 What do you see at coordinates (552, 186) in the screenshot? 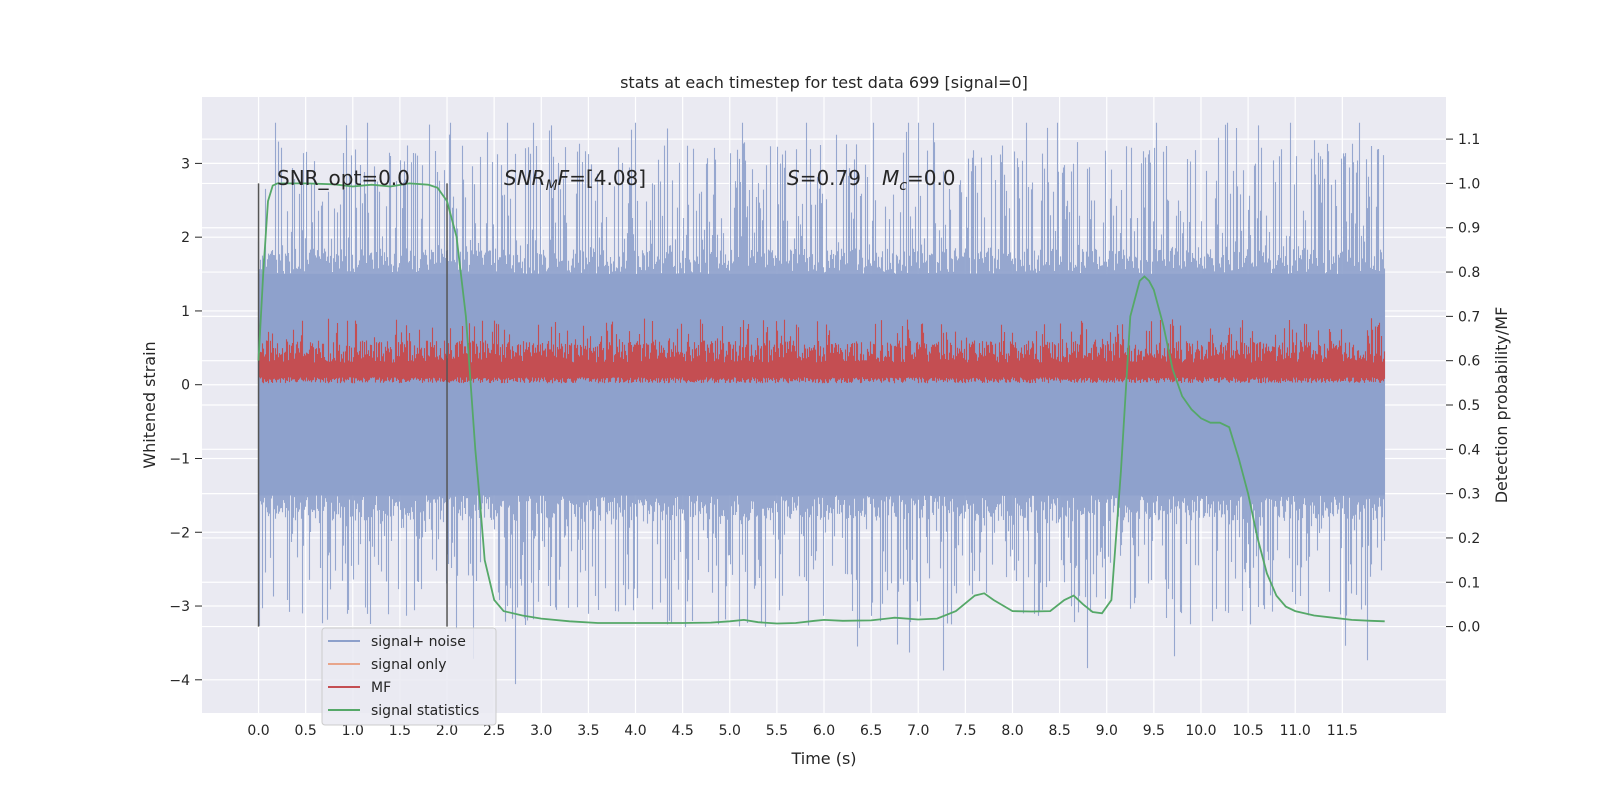
I see `annotation-snr-mf-subscript: M` at bounding box center [552, 186].